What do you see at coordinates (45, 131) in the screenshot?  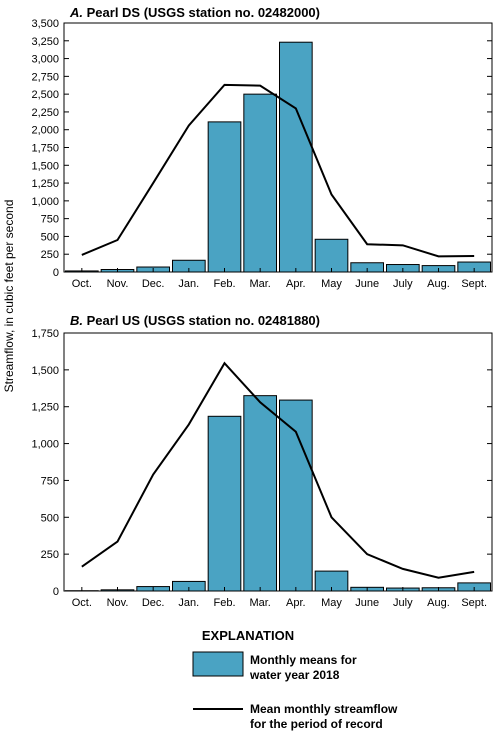 I see `panel-a-y-tick-label: 2,000` at bounding box center [45, 131].